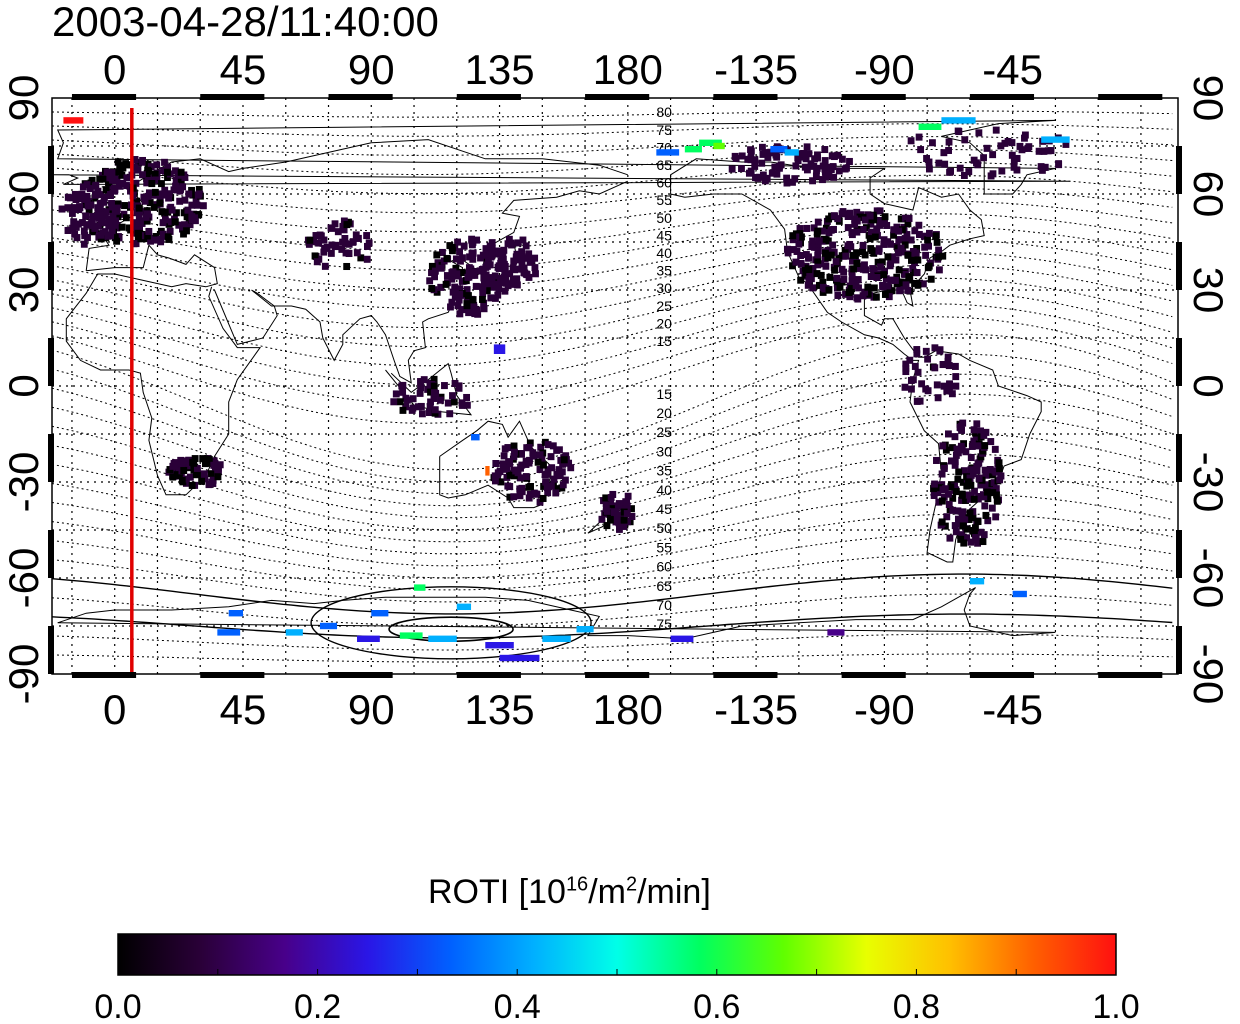  What do you see at coordinates (664, 490) in the screenshot?
I see `contour-label: 40` at bounding box center [664, 490].